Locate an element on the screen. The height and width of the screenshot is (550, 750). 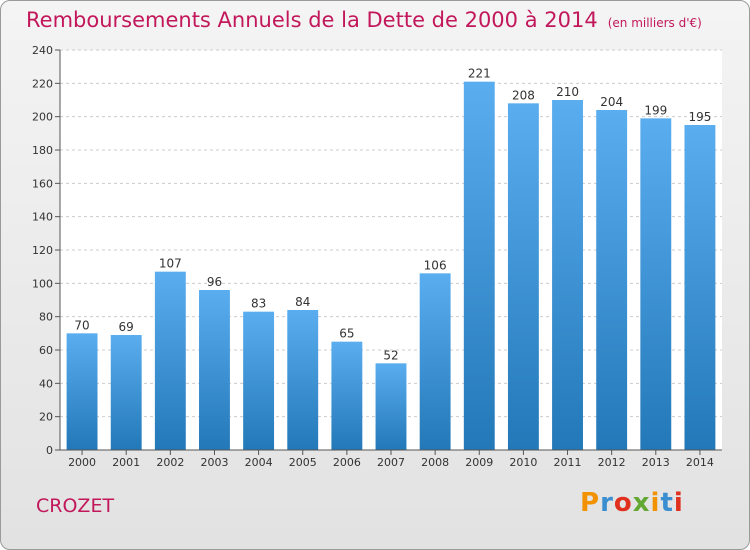
data-label: 199 is located at coordinates (655, 110).